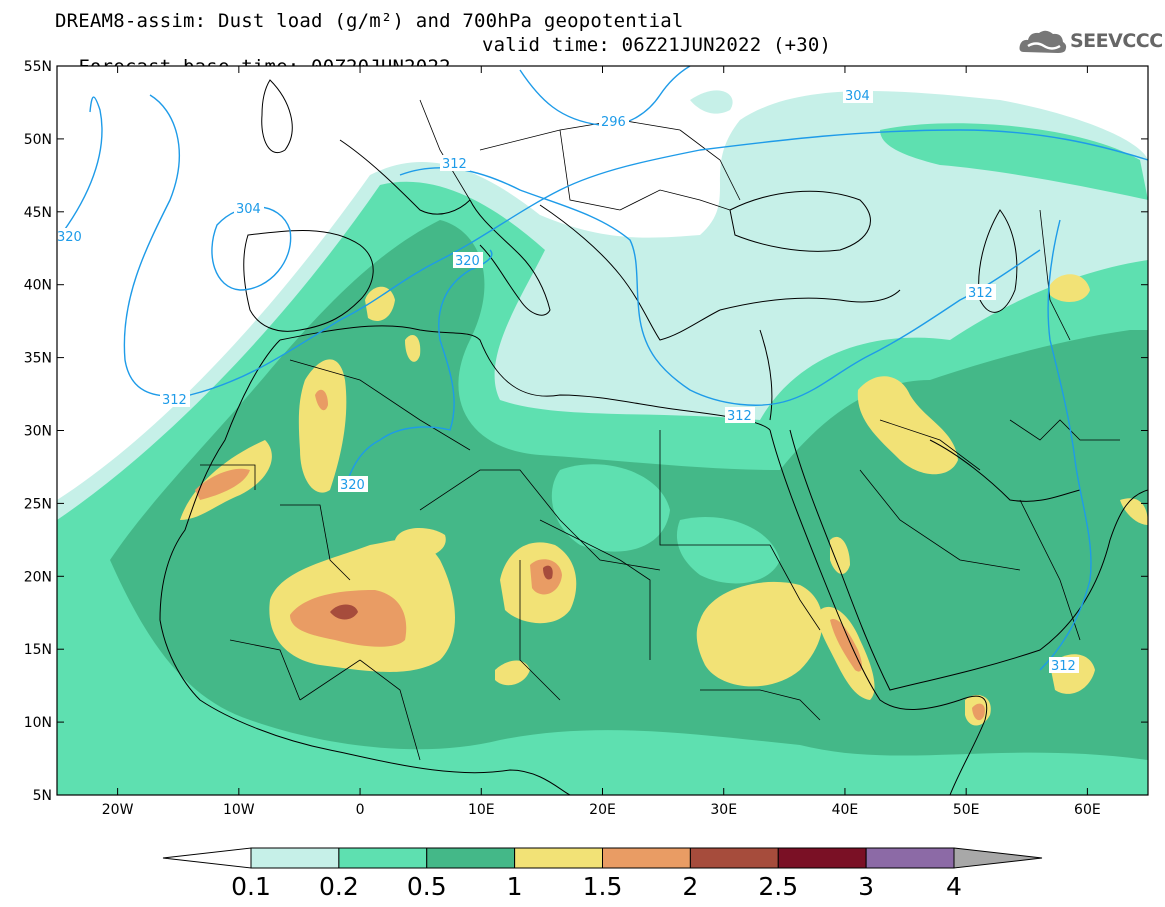  I want to click on contour-label-320-sahara: 320, so click(353, 484).